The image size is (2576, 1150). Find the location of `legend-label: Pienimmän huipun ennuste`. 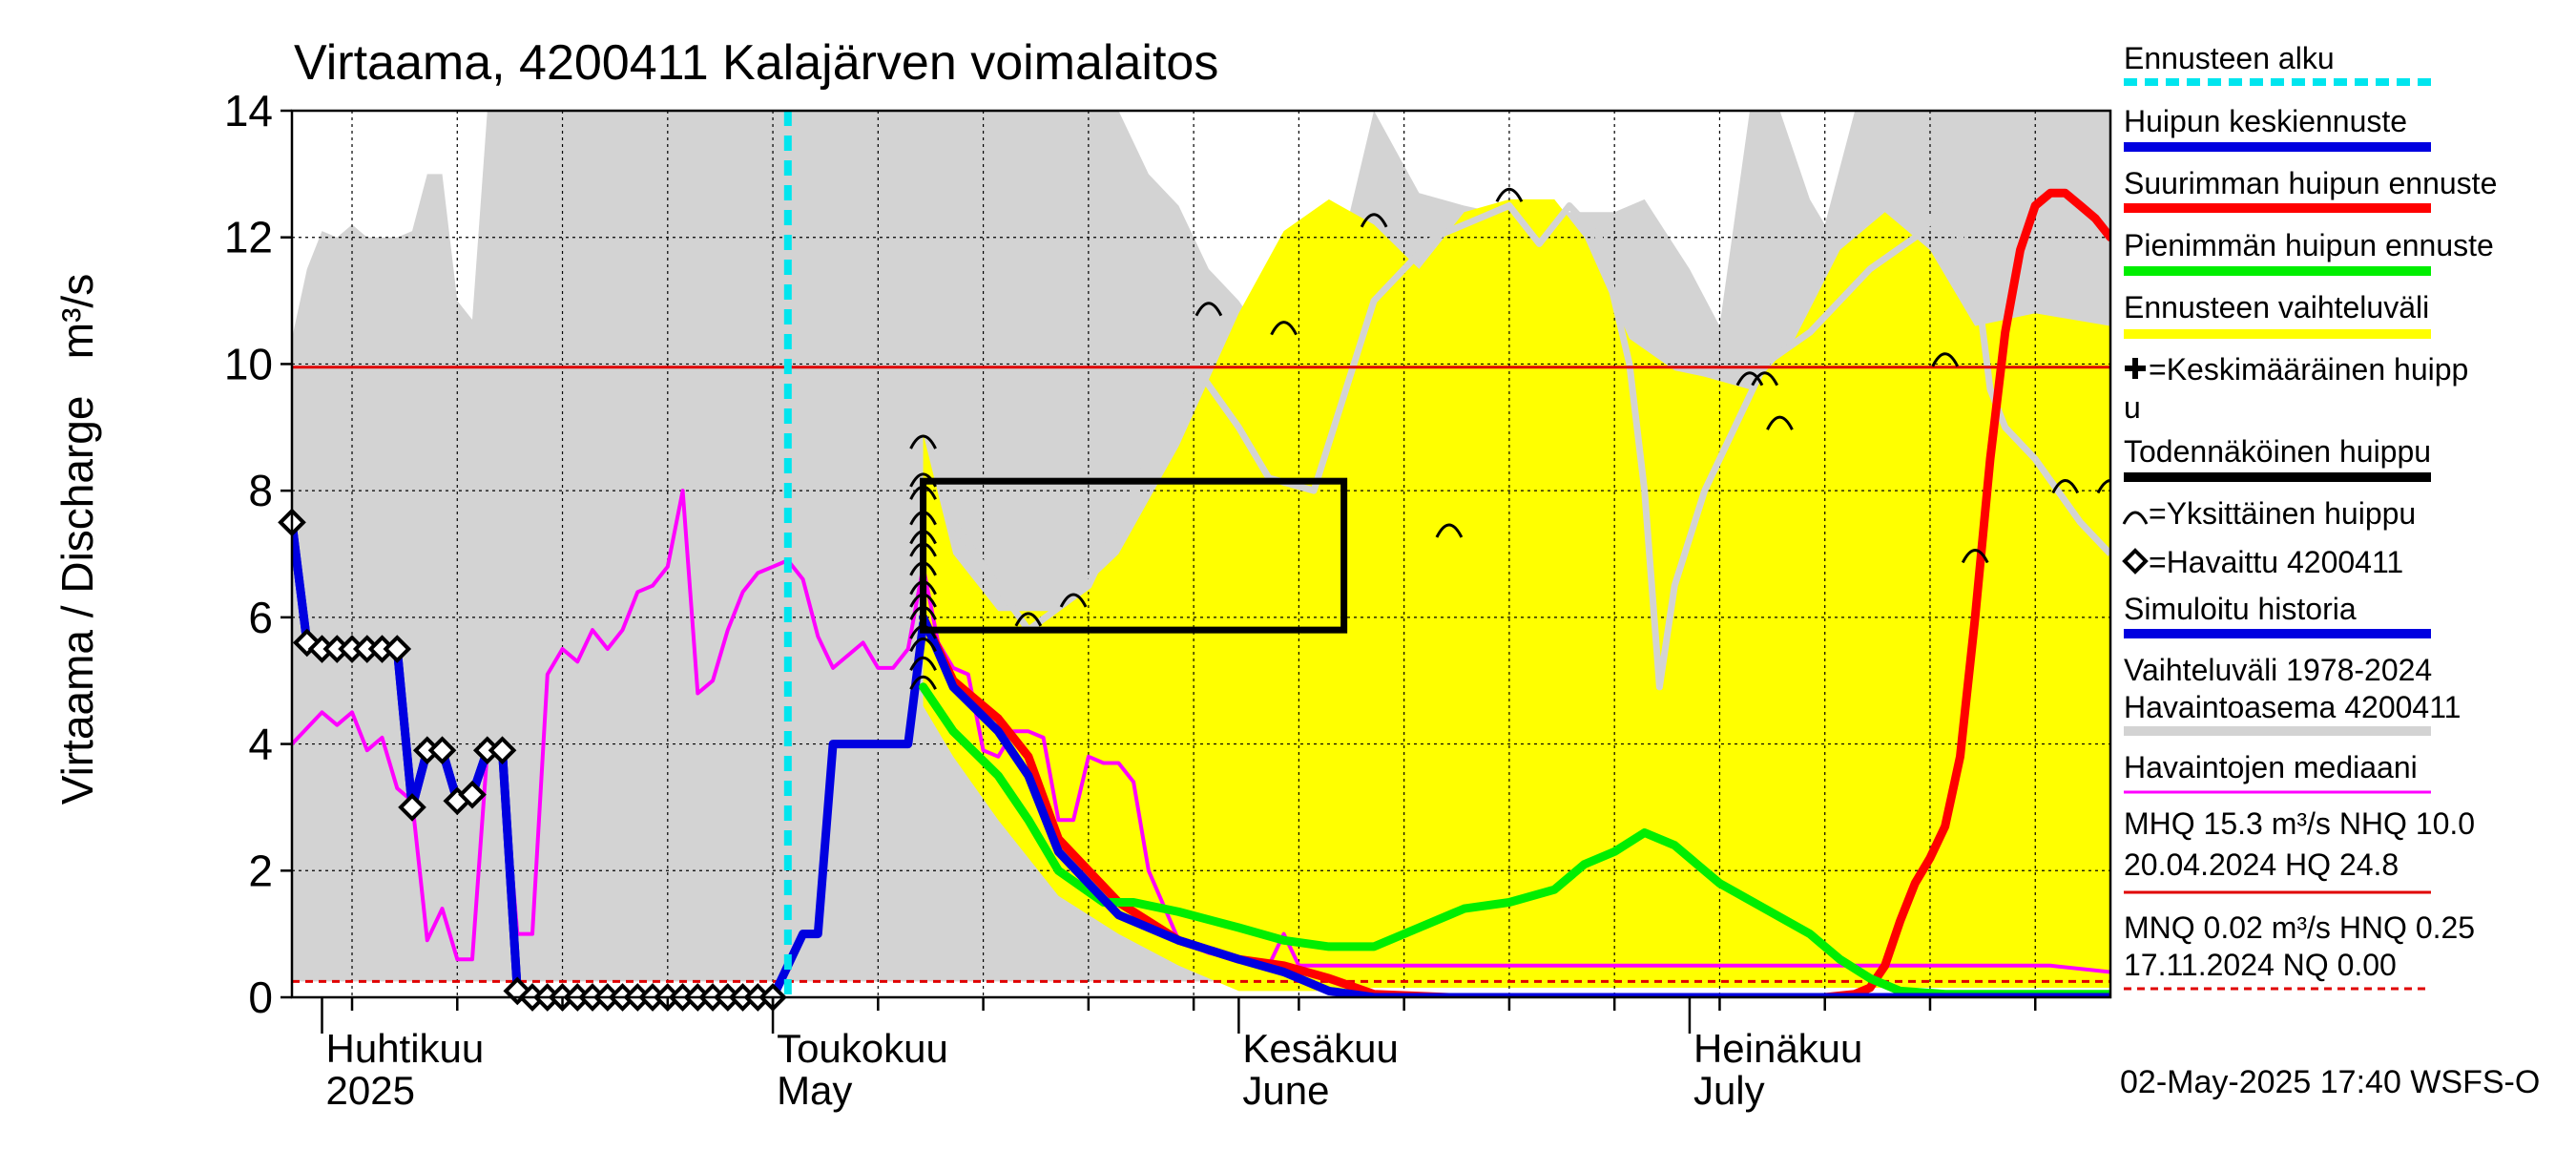

legend-label: Pienimmän huipun ennuste is located at coordinates (2309, 245).